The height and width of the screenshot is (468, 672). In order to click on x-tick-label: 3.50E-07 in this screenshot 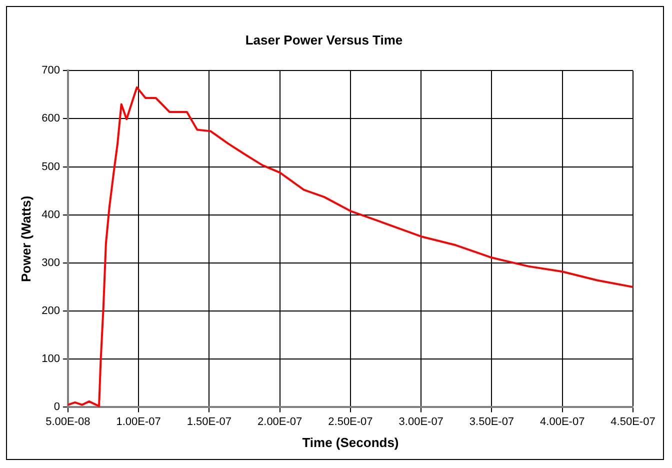, I will do `click(491, 422)`.